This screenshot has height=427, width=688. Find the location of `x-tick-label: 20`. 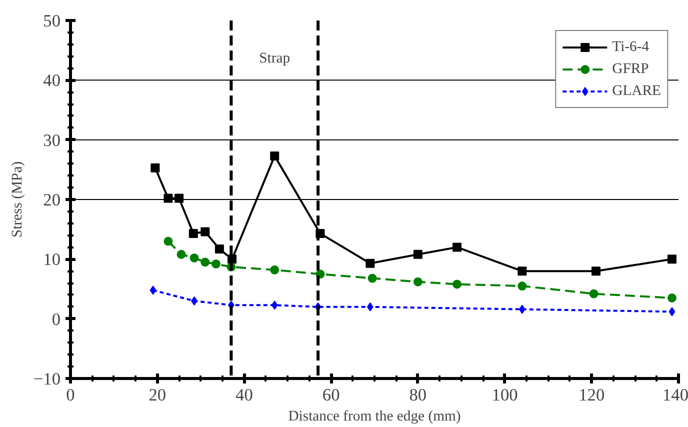

x-tick-label: 20 is located at coordinates (157, 395).